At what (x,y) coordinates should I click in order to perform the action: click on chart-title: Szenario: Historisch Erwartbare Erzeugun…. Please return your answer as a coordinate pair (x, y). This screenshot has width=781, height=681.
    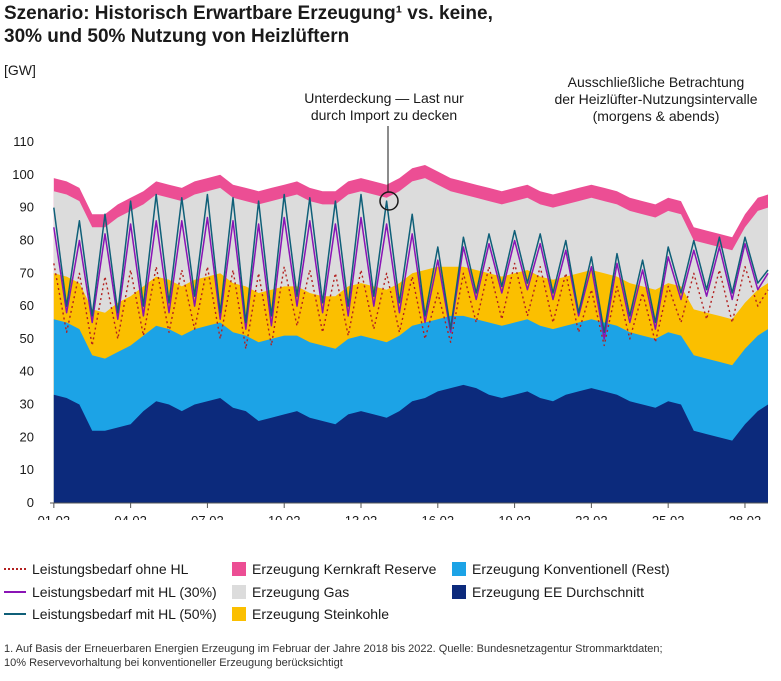
    Looking at the image, I should click on (248, 25).